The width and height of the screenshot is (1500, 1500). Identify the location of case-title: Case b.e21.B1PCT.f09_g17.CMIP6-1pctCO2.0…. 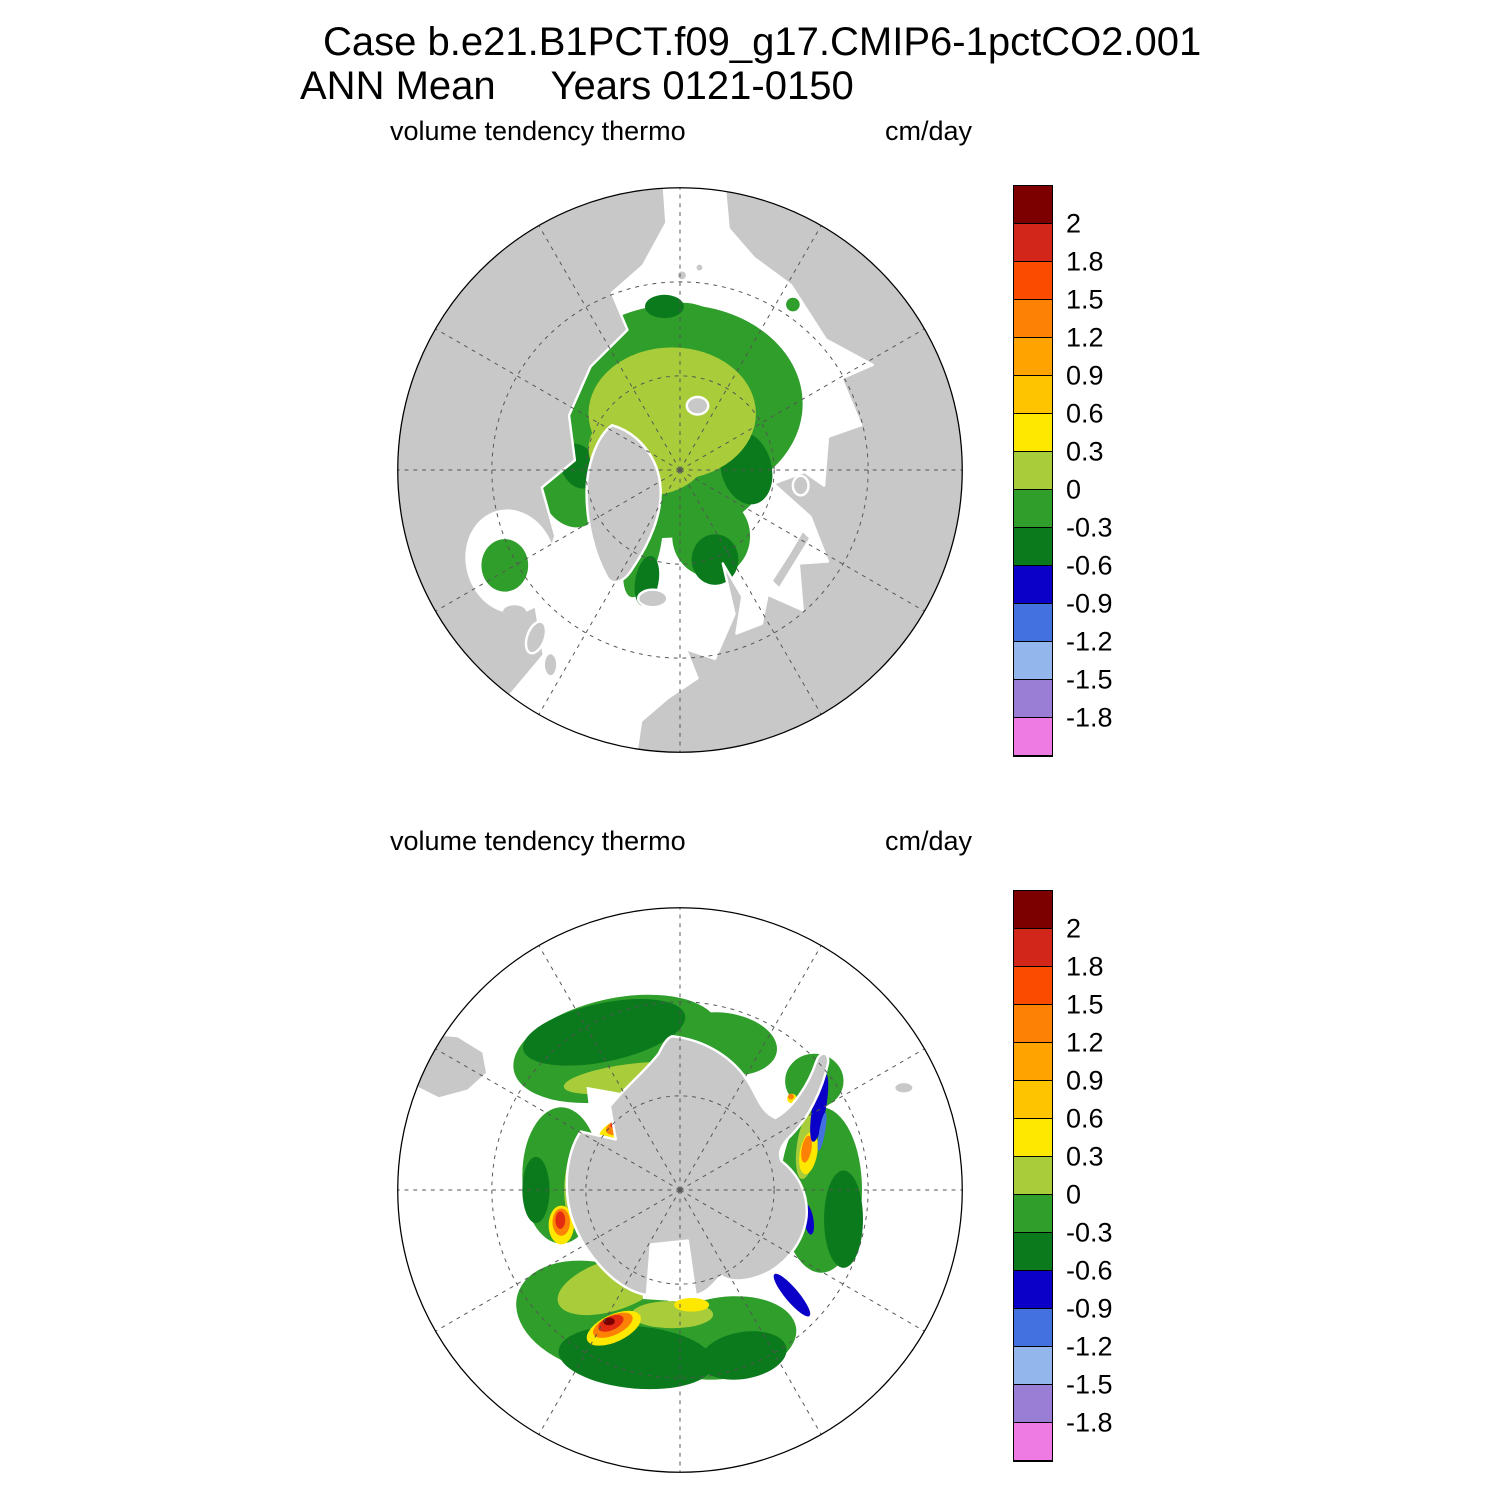
(762, 42).